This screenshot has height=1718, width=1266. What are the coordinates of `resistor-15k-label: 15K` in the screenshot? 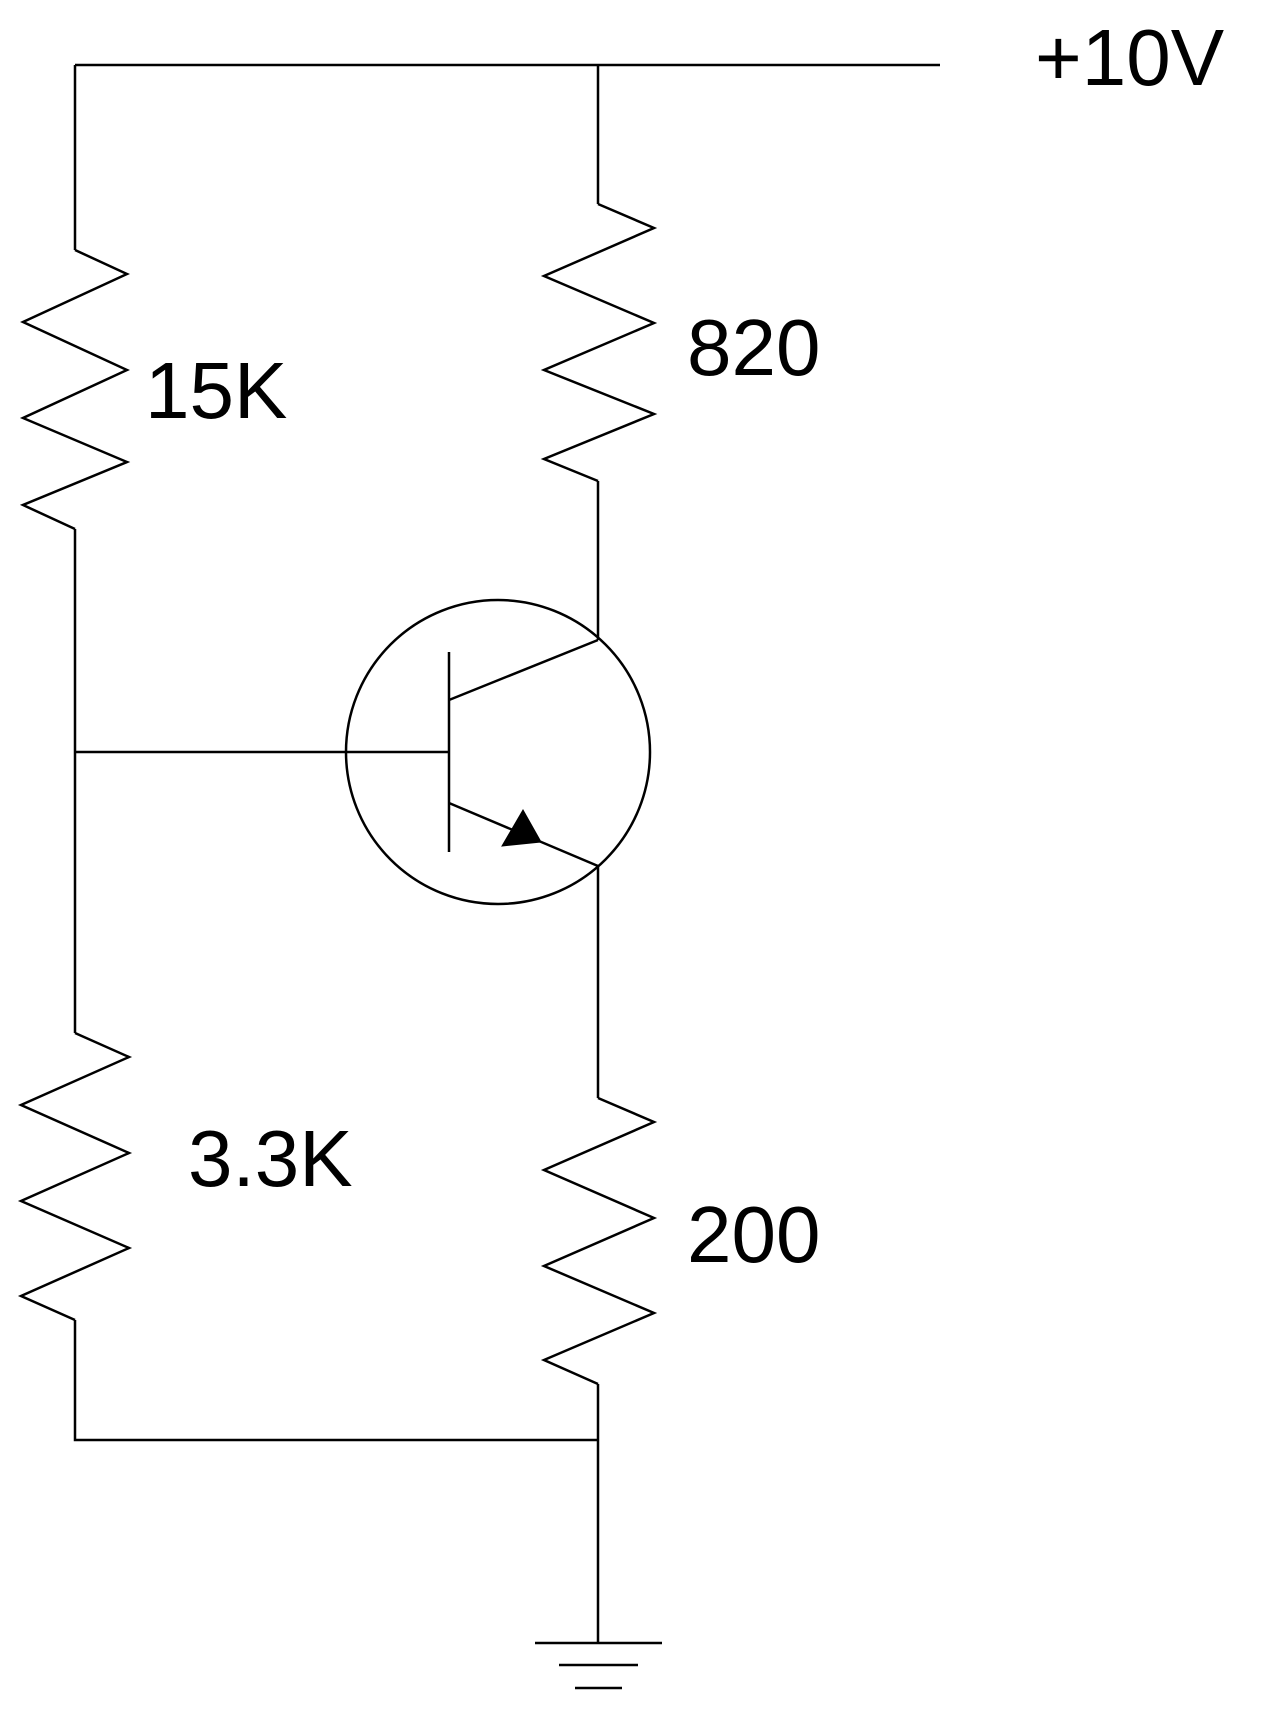 It's located at (216, 390).